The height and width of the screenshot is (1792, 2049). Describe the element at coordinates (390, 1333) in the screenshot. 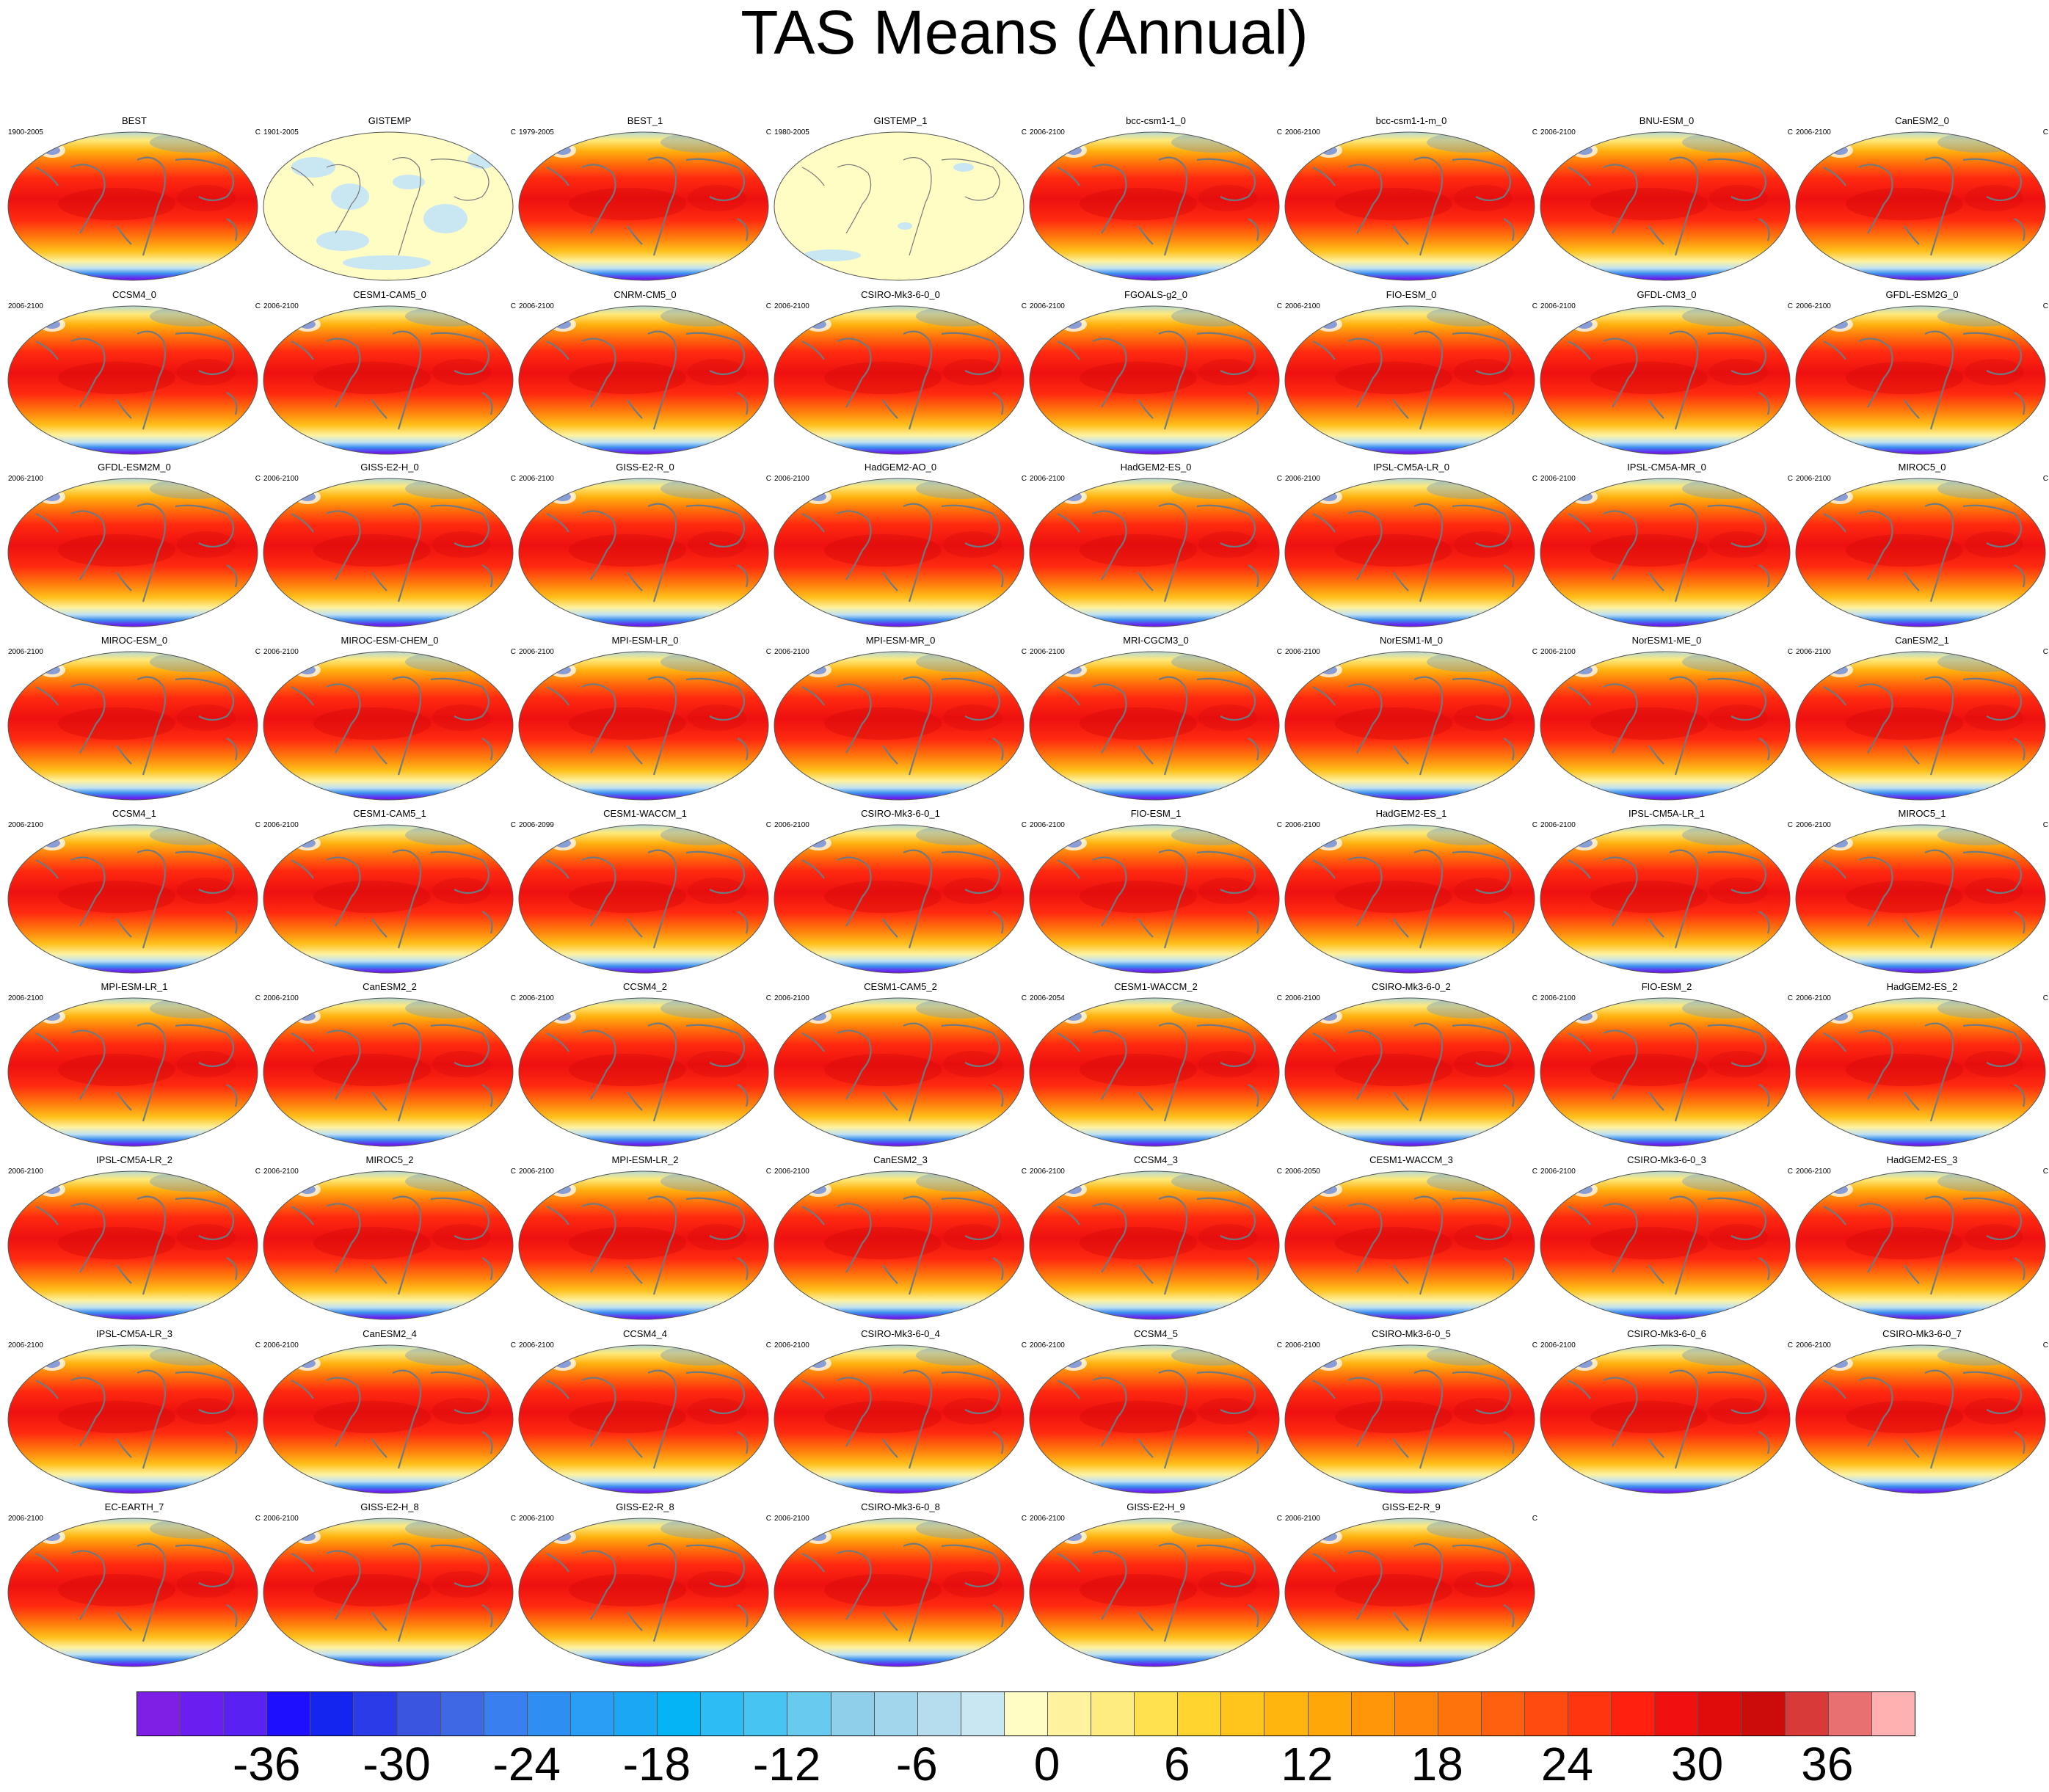

I see `panel-title: CanESM2_4` at that location.